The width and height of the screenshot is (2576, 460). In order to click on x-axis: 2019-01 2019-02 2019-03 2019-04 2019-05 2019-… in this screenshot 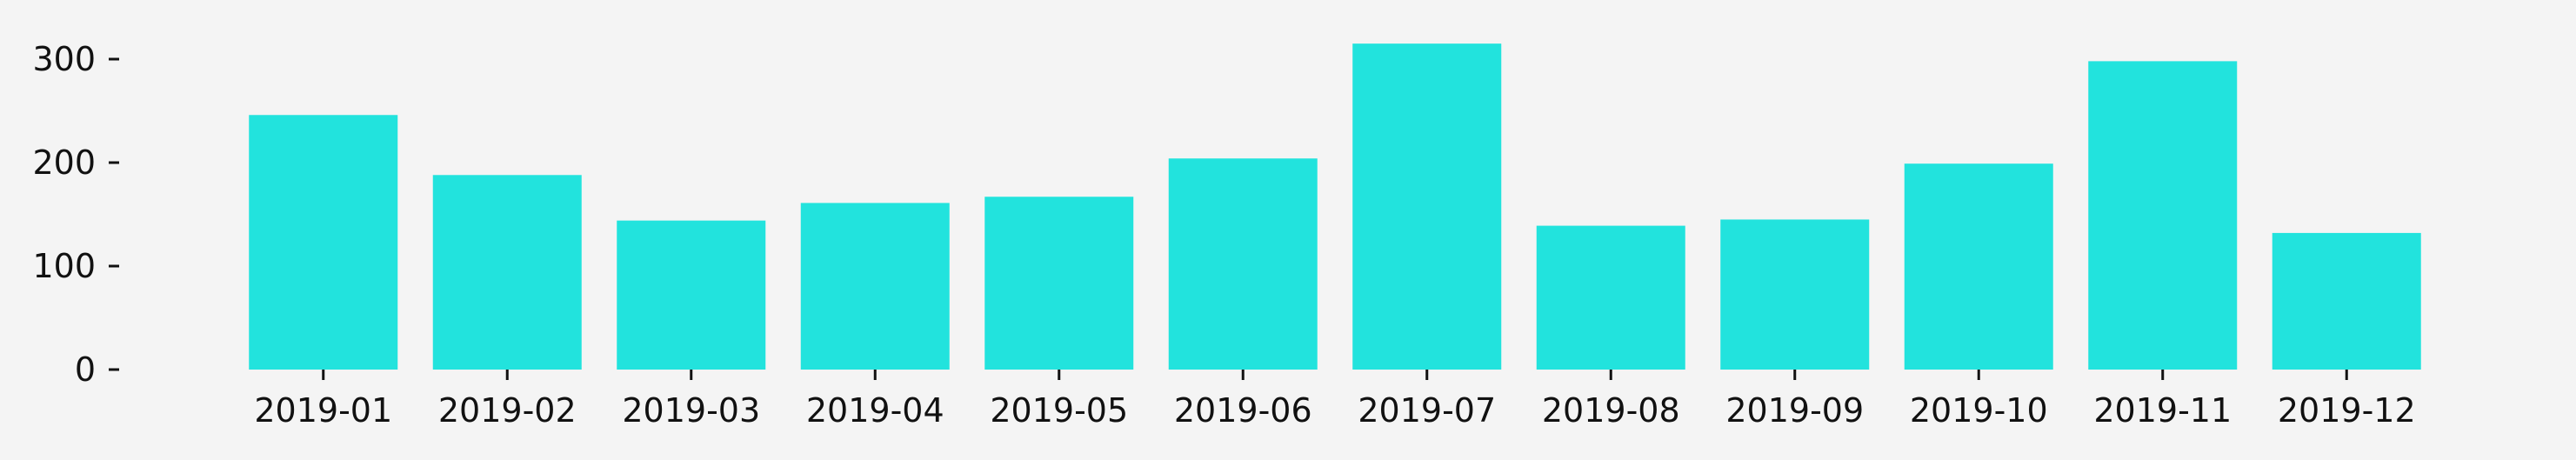, I will do `click(1335, 400)`.